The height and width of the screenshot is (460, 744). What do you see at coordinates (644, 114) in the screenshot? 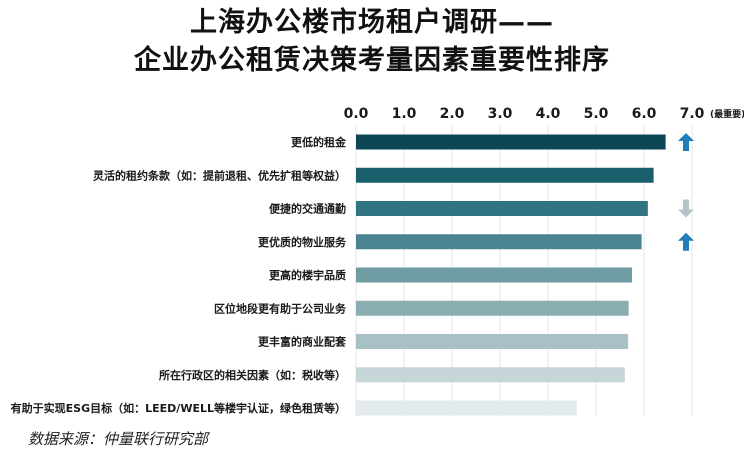
I see `x-tick-label: 6.0` at bounding box center [644, 114].